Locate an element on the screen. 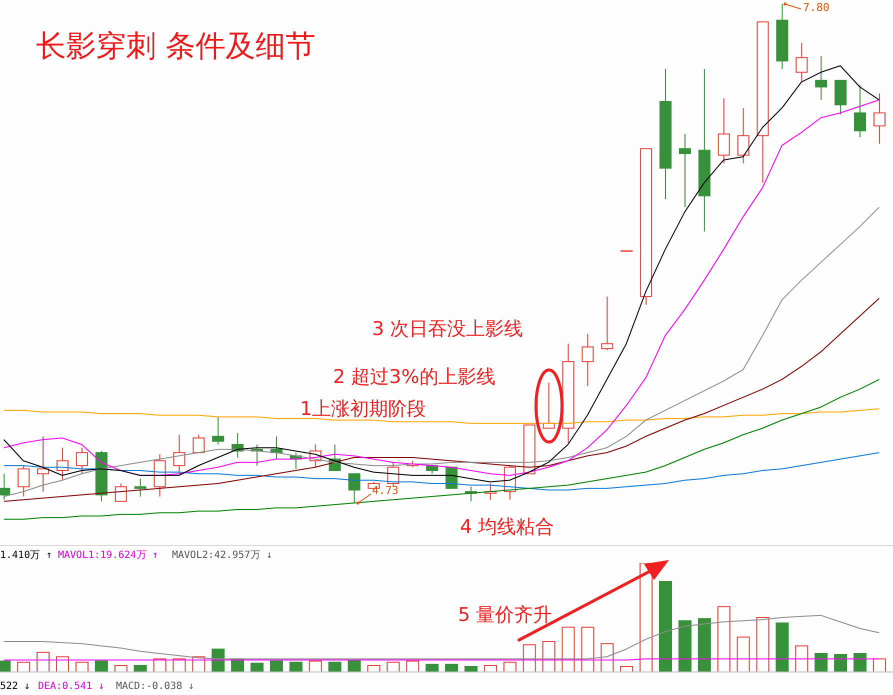 This screenshot has width=893, height=695. annotation: 5 量价齐升 is located at coordinates (505, 615).